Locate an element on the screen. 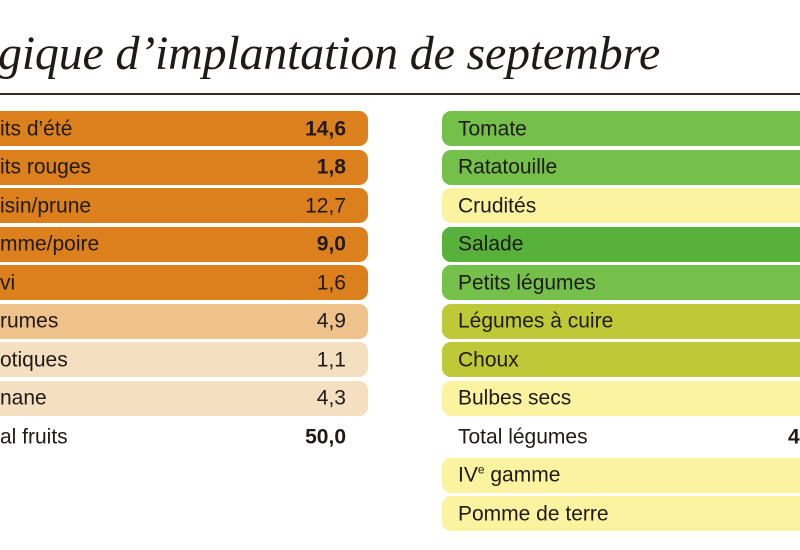  vegetable-row: Tomate is located at coordinates (621, 128).